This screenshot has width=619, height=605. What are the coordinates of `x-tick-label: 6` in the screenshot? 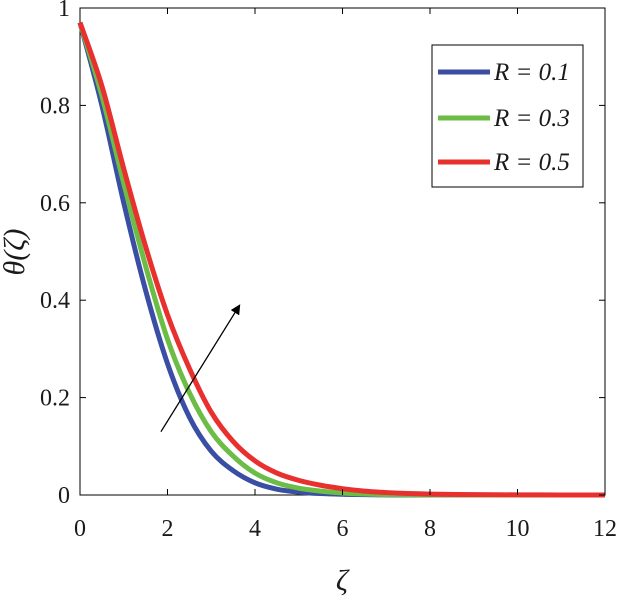 It's located at (343, 529).